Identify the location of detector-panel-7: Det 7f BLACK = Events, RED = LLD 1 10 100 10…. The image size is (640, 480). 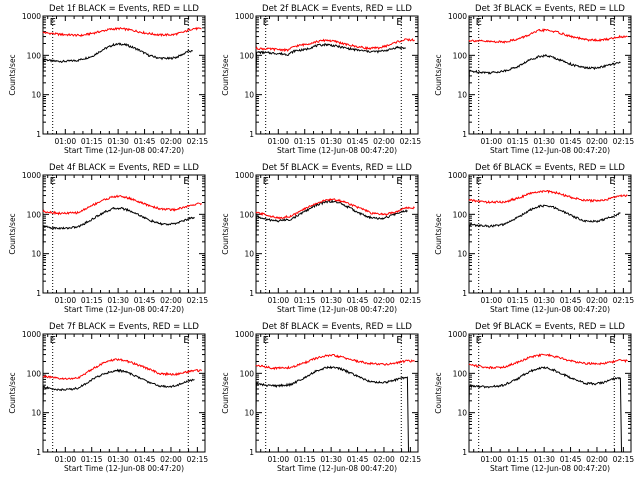
(108, 397).